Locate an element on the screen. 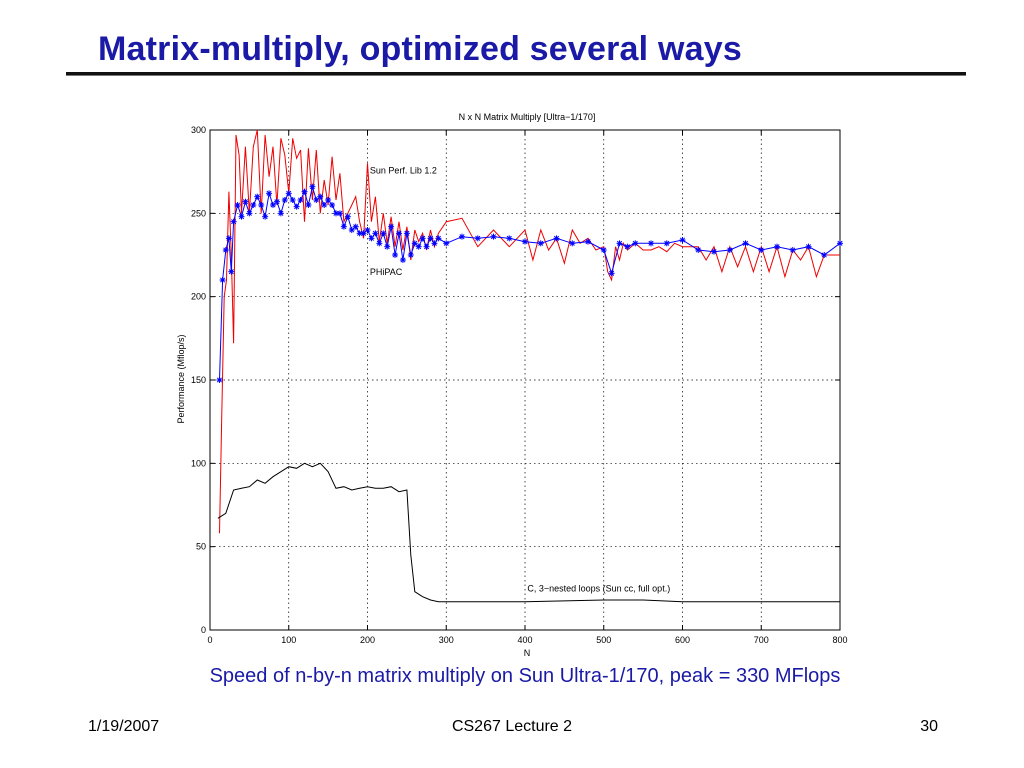 Image resolution: width=1024 pixels, height=768 pixels. y-tick-label: 150 is located at coordinates (198, 380).